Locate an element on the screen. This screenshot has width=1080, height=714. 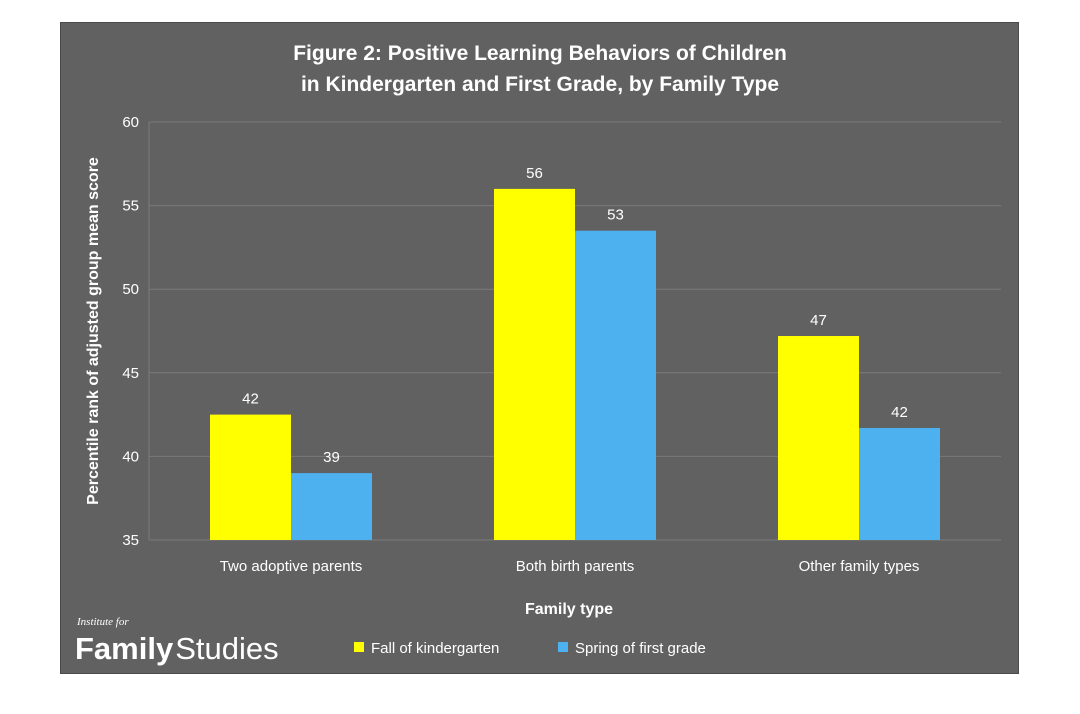
legend-swatch-spring is located at coordinates (563, 647).